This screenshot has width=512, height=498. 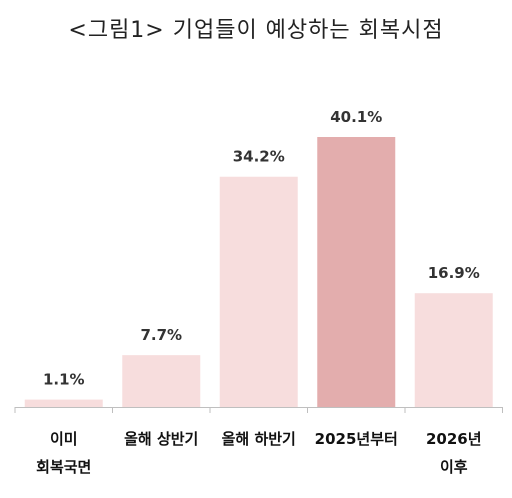 I want to click on value-label-3: 34.2%, so click(x=259, y=157).